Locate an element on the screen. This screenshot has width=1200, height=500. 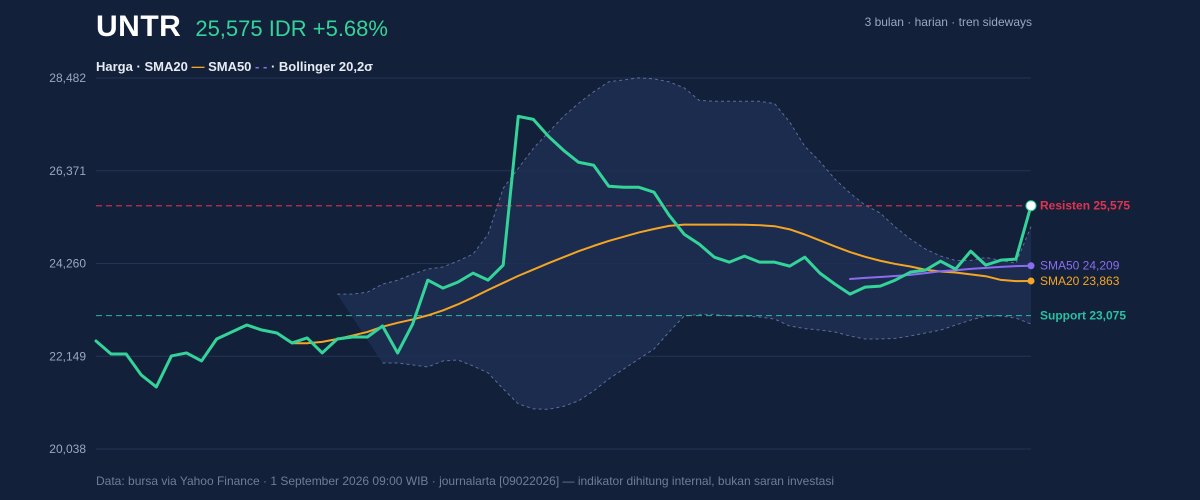
resistance-label: Resisten 25,575 is located at coordinates (1085, 206).